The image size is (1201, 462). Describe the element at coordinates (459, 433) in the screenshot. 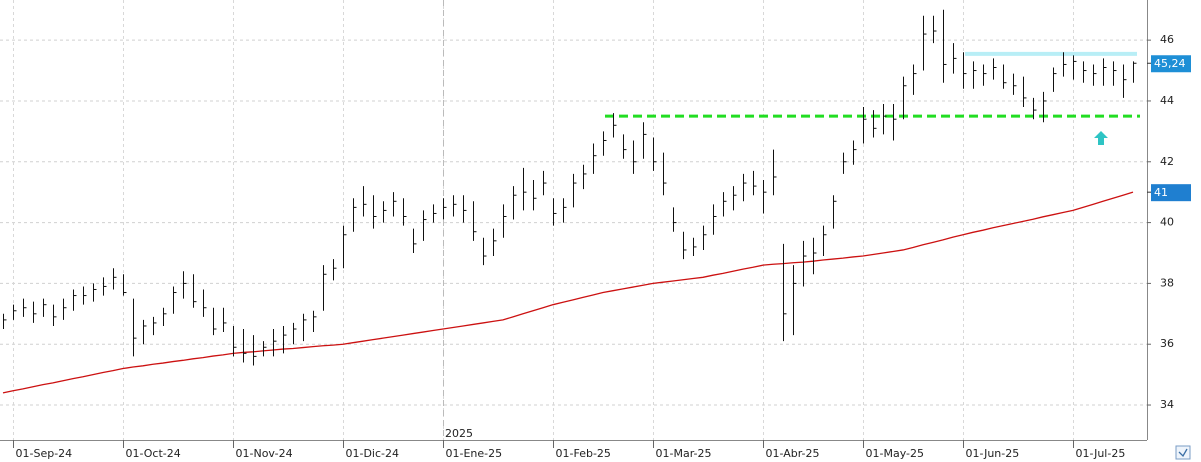

I see `year-label: 2025` at that location.